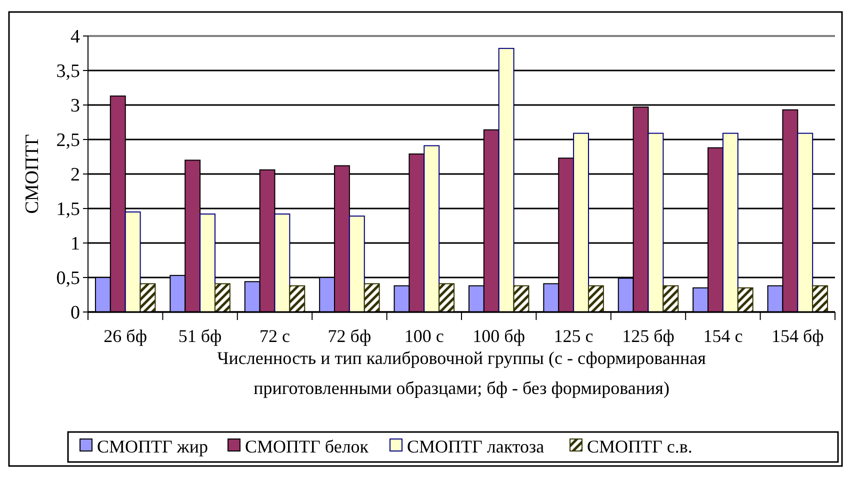 The height and width of the screenshot is (478, 853). Describe the element at coordinates (68, 71) in the screenshot. I see `y-tick-label: 3,5` at that location.